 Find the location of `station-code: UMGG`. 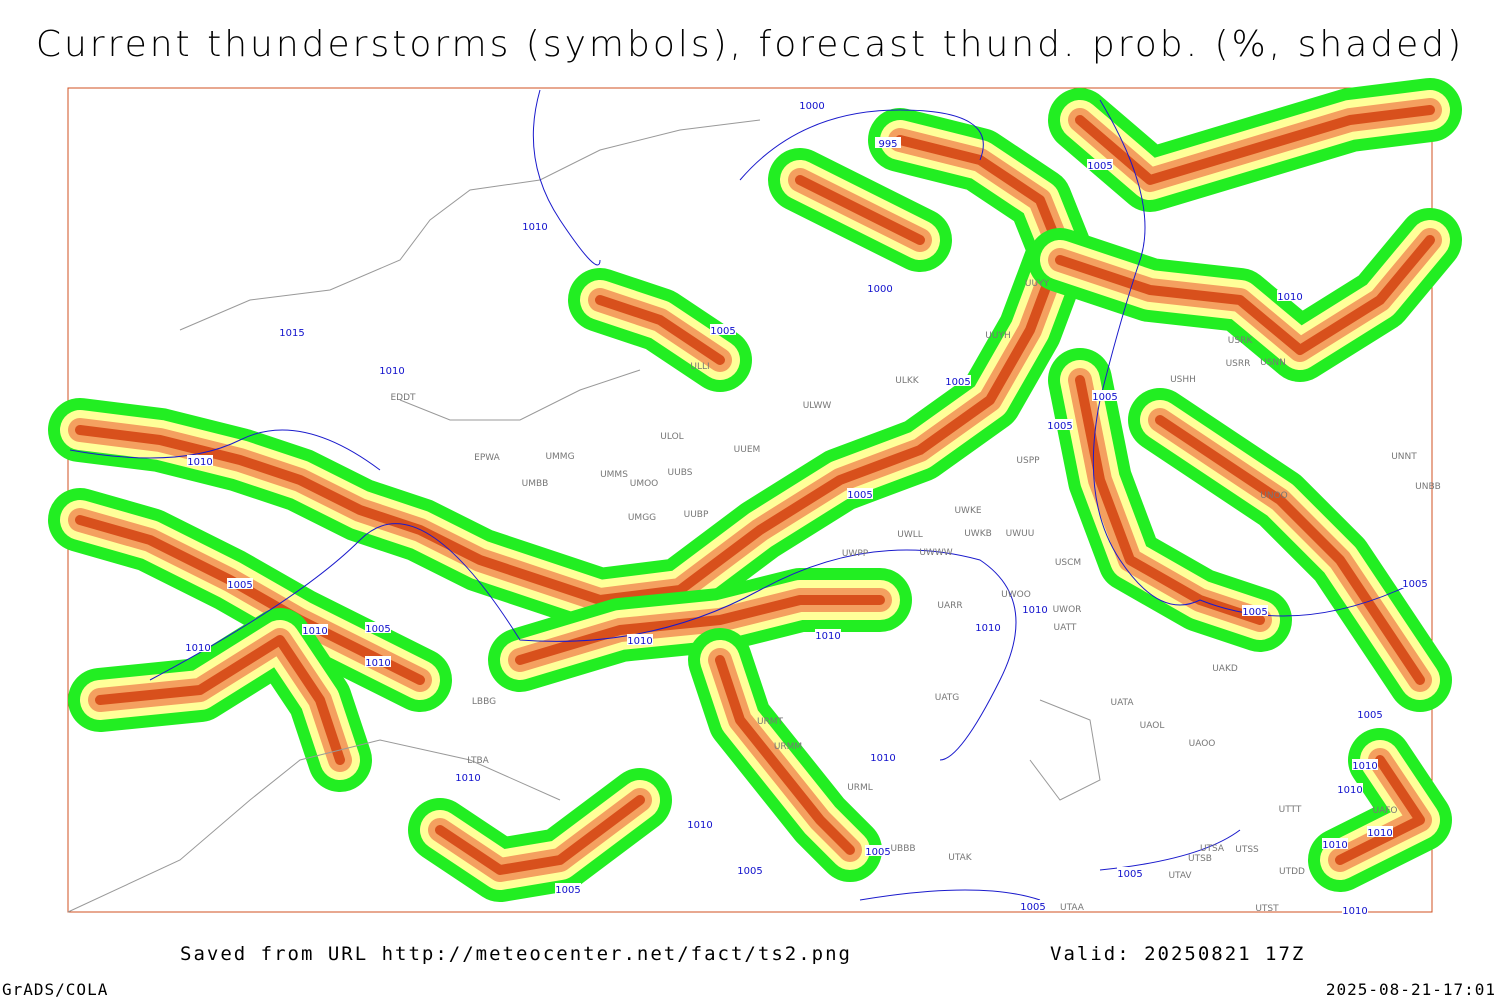

station-code: UMGG is located at coordinates (642, 518).